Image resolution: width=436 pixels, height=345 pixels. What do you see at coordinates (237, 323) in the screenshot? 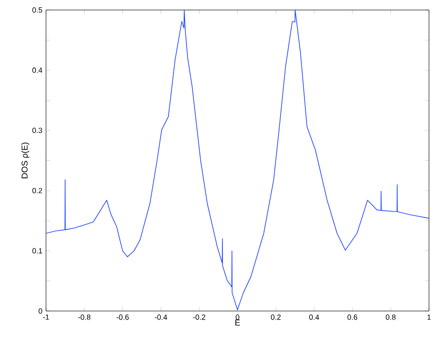
I see `x-axis-title: E` at bounding box center [237, 323].